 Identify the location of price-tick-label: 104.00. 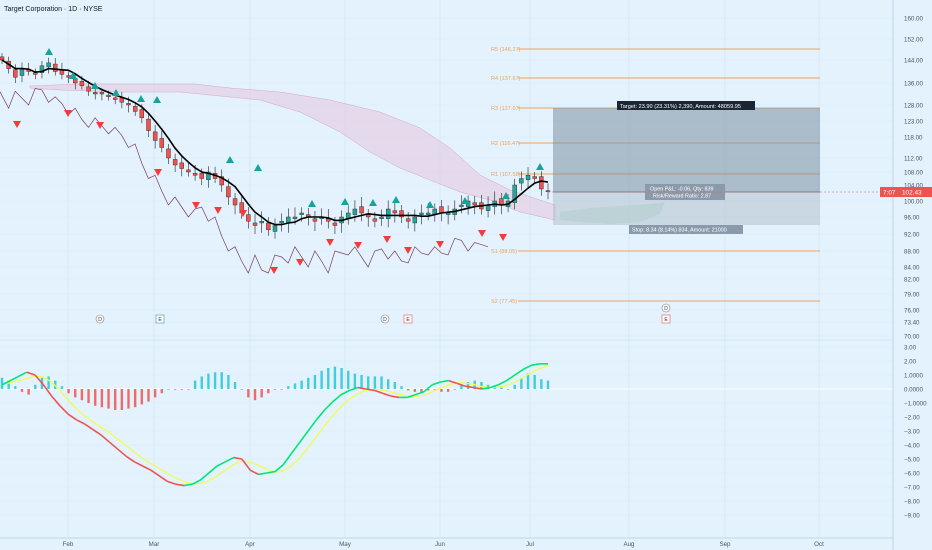
(913, 186).